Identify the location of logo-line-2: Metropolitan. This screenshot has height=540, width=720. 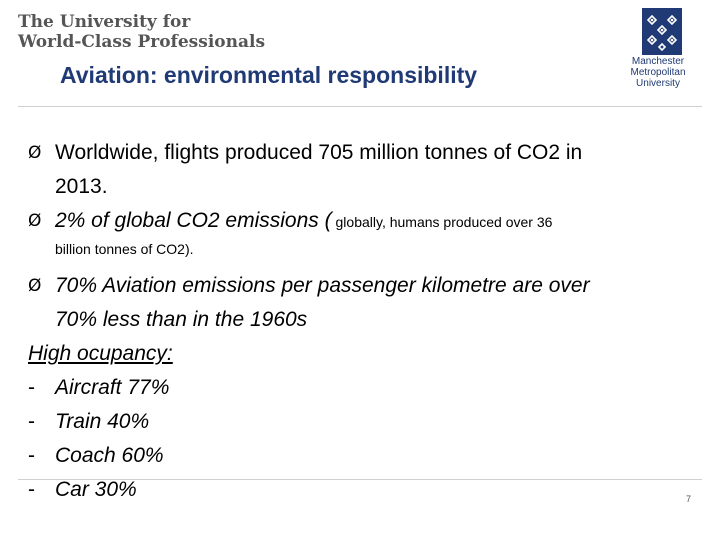
(658, 72).